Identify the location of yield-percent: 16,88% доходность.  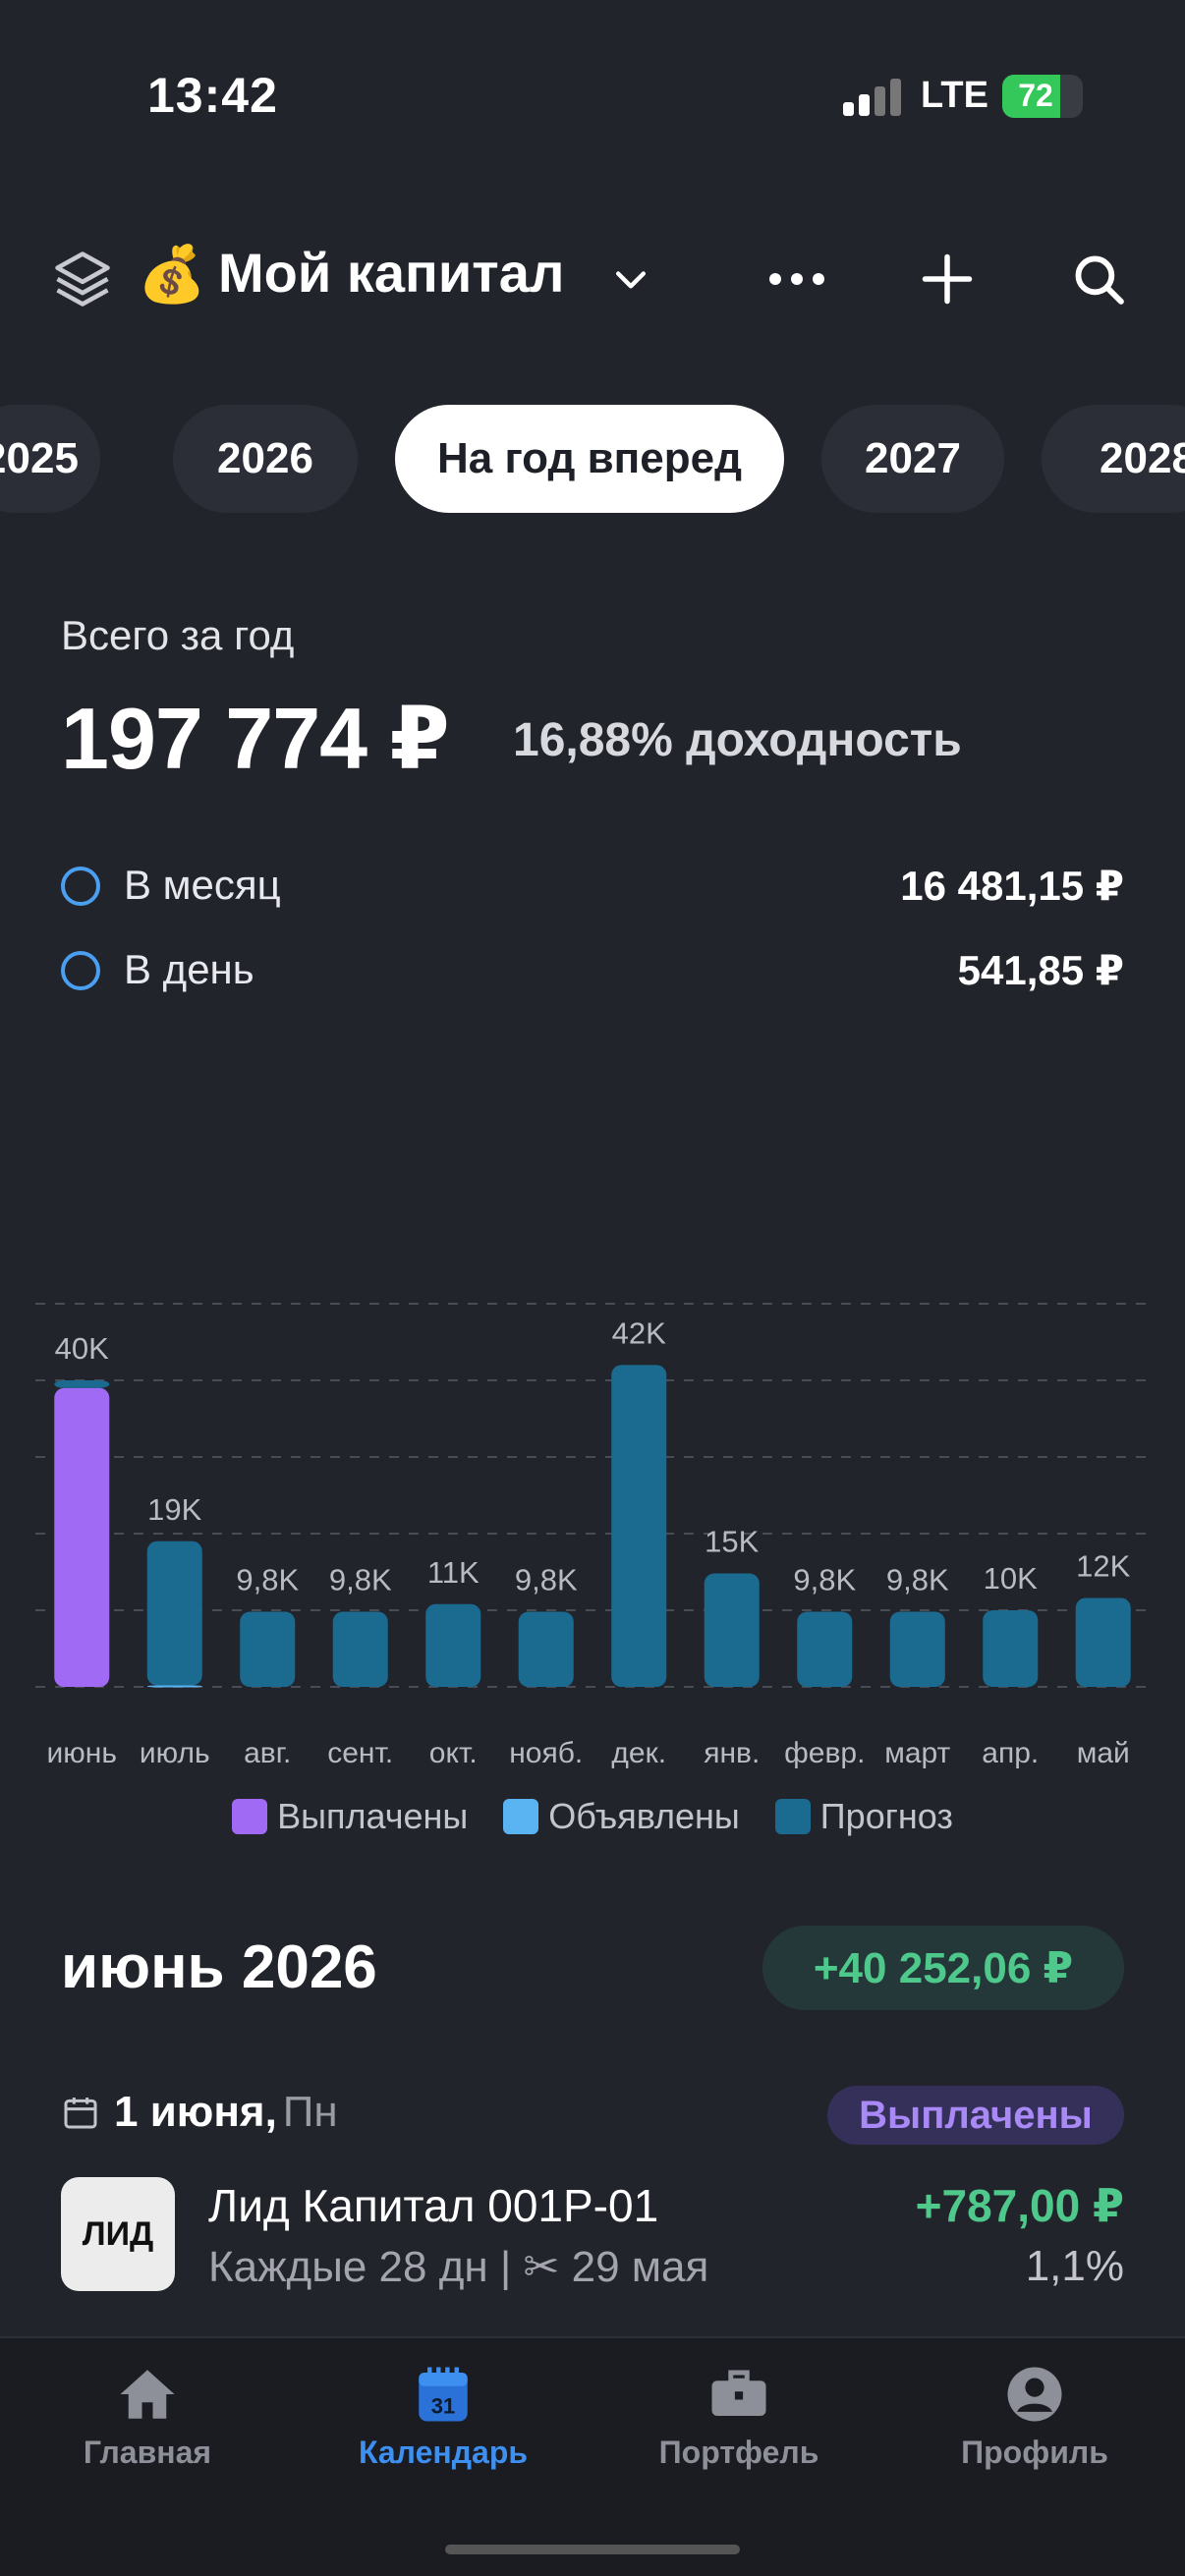
(738, 740).